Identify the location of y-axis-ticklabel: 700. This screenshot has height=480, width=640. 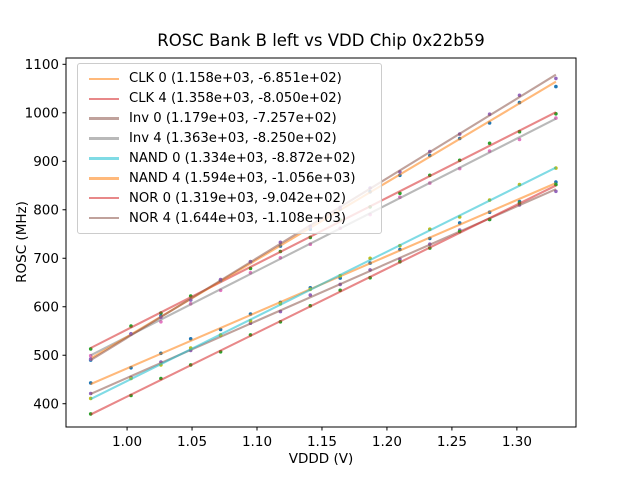
(46, 259).